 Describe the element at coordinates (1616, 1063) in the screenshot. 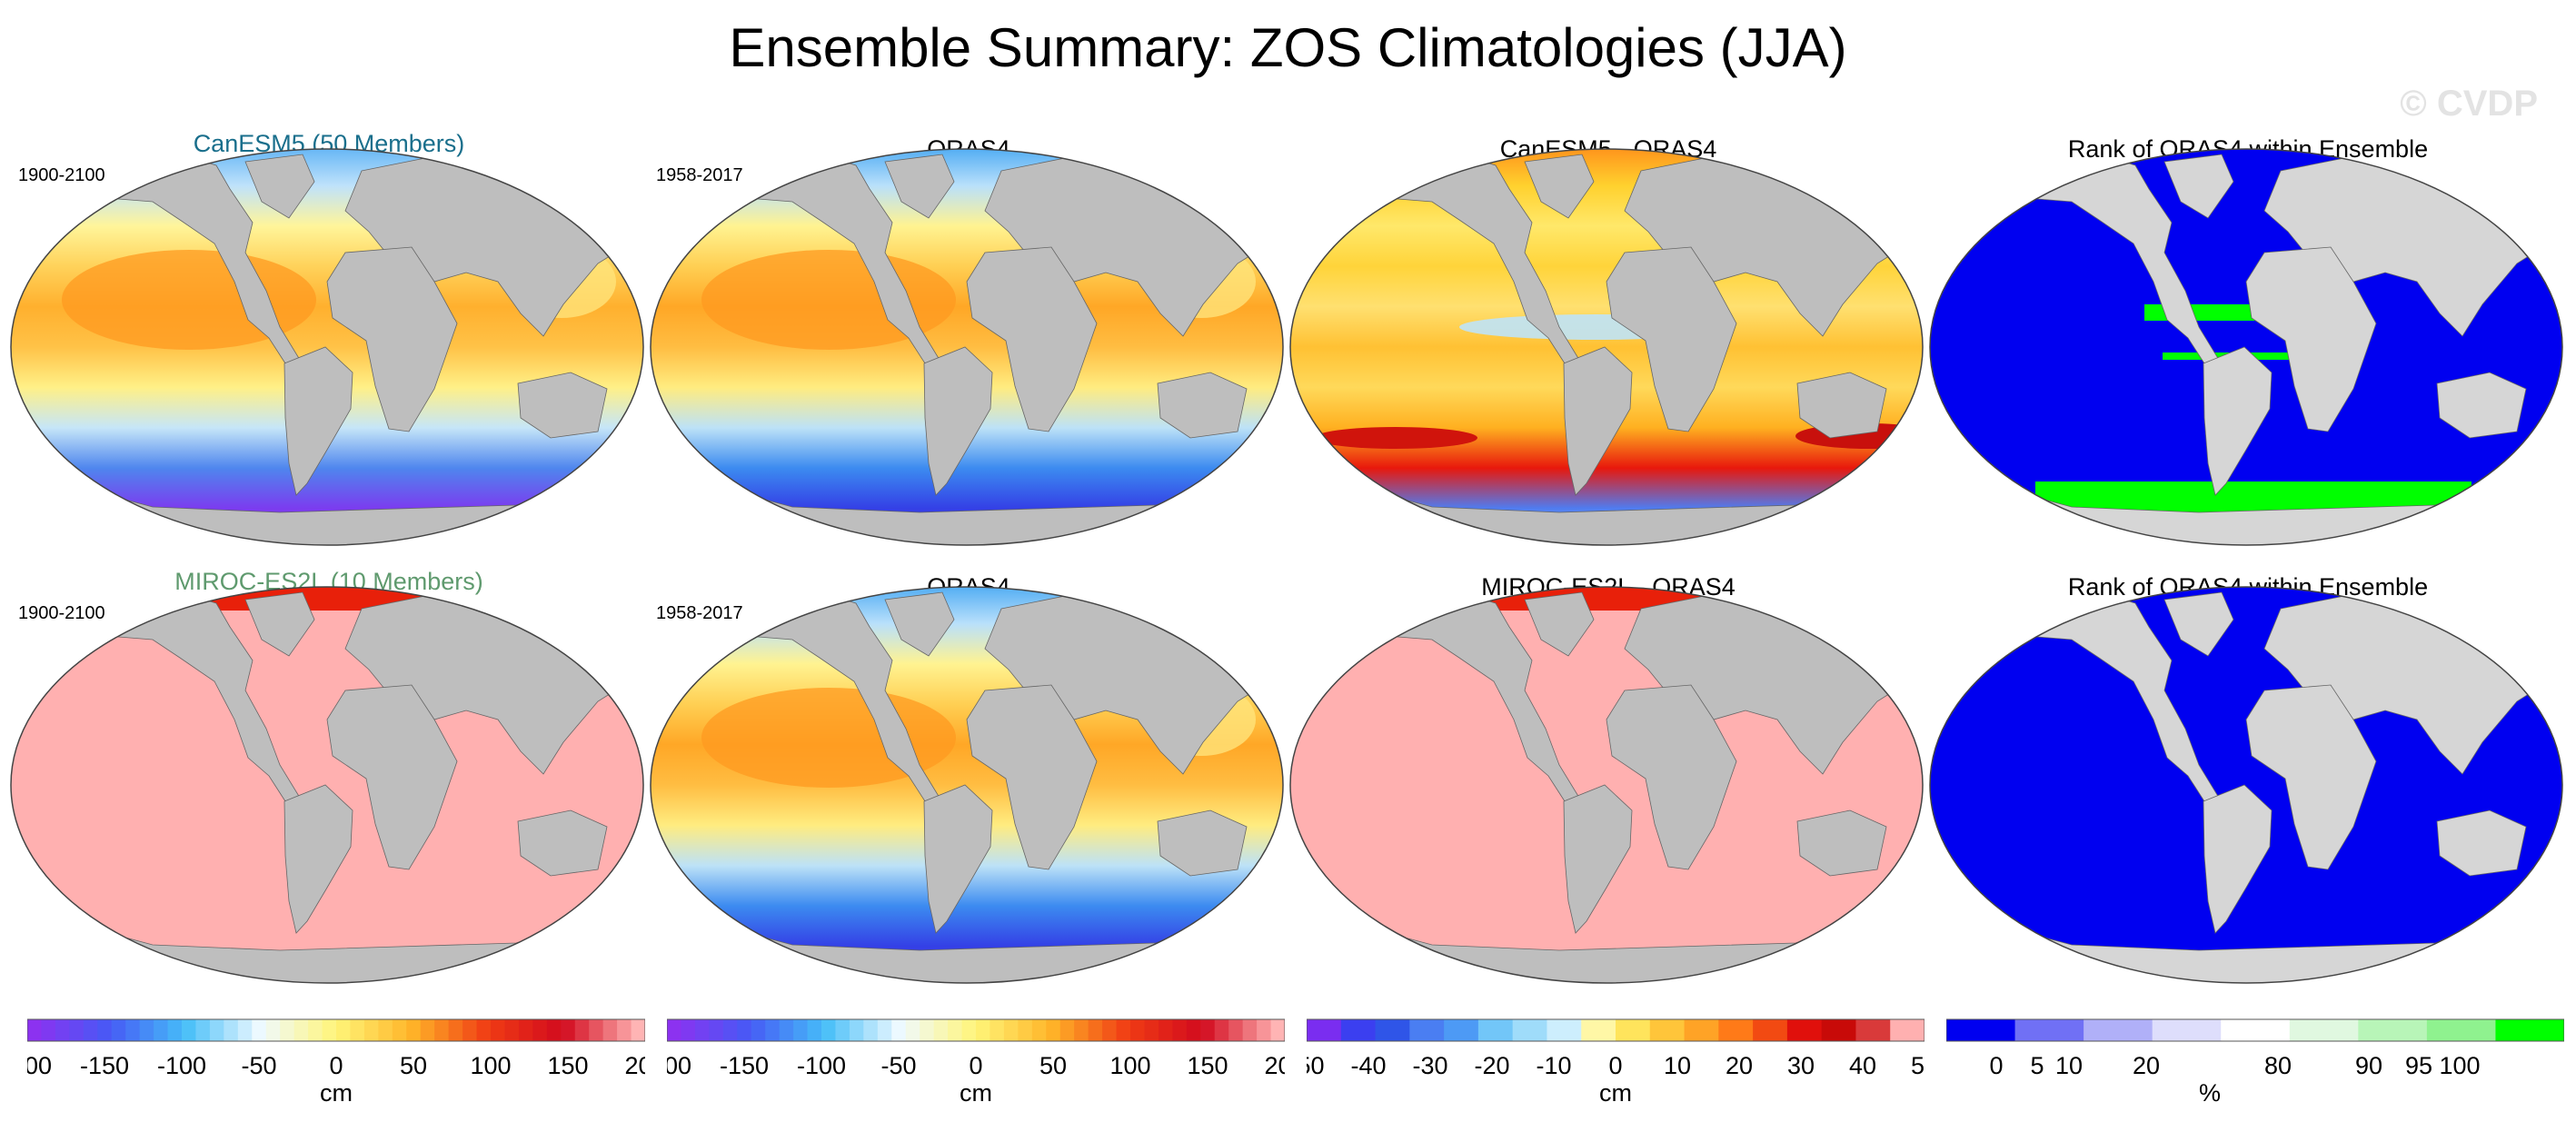

I see `colorbar-difference: -50 -40 -30 -20 -10 0 10 20 30 40 50 cm` at that location.